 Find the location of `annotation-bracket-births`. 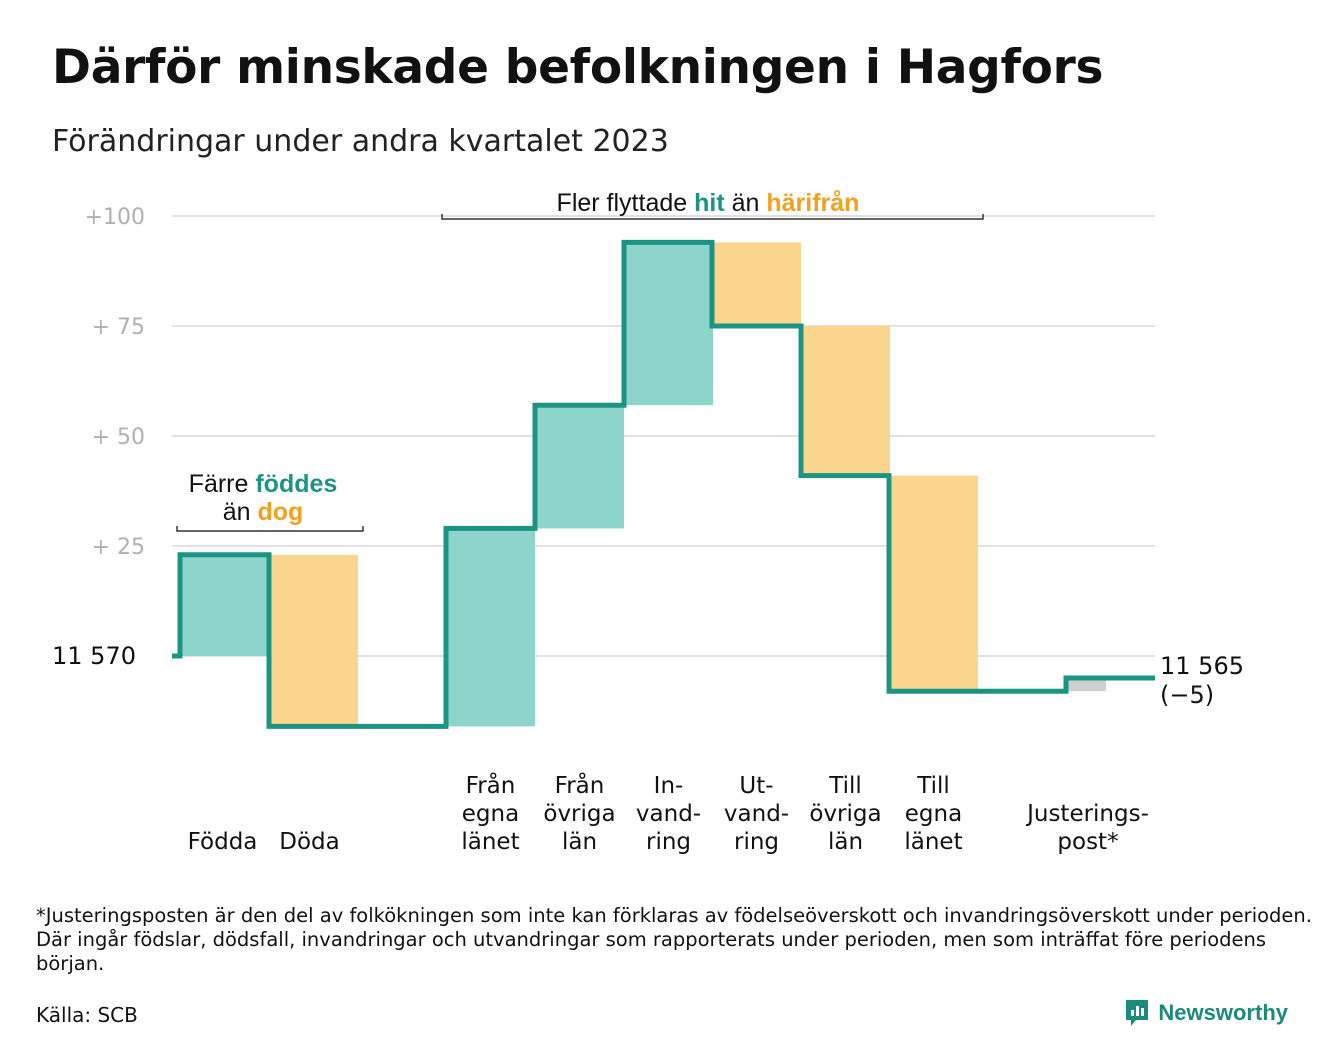

annotation-bracket-births is located at coordinates (270, 529).